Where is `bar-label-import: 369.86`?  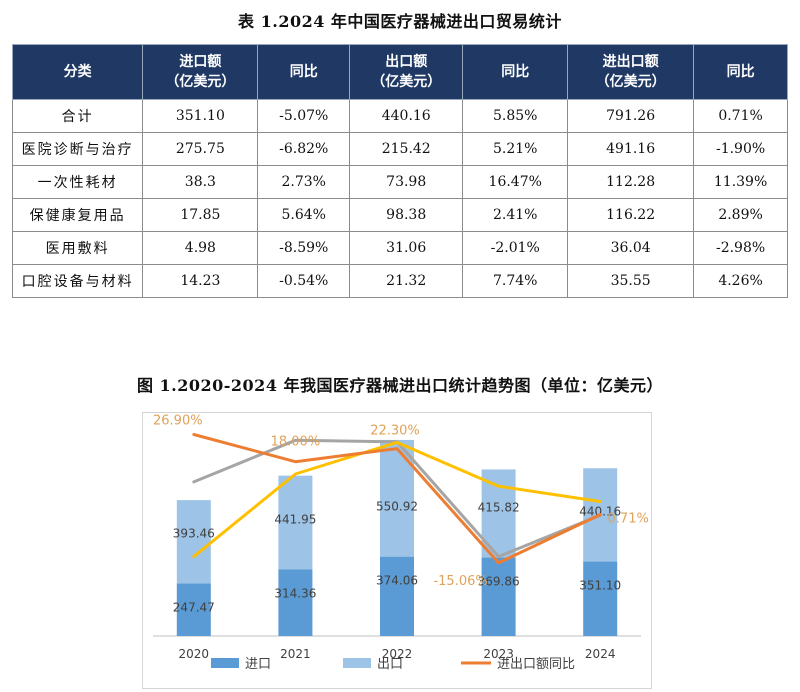 bar-label-import: 369.86 is located at coordinates (499, 582).